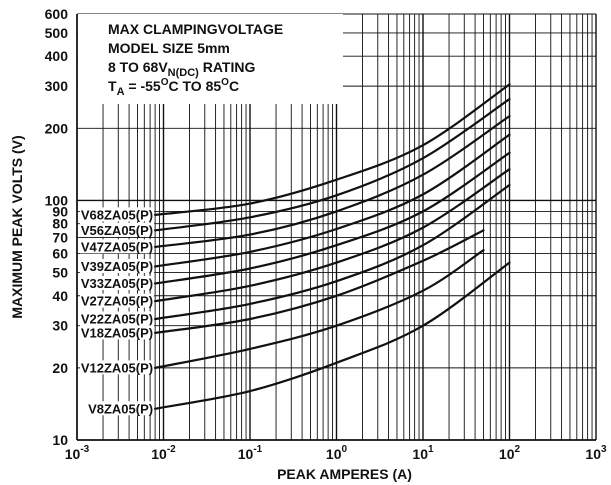  I want to click on x-tick-label: 10⁻³, so click(77, 453).